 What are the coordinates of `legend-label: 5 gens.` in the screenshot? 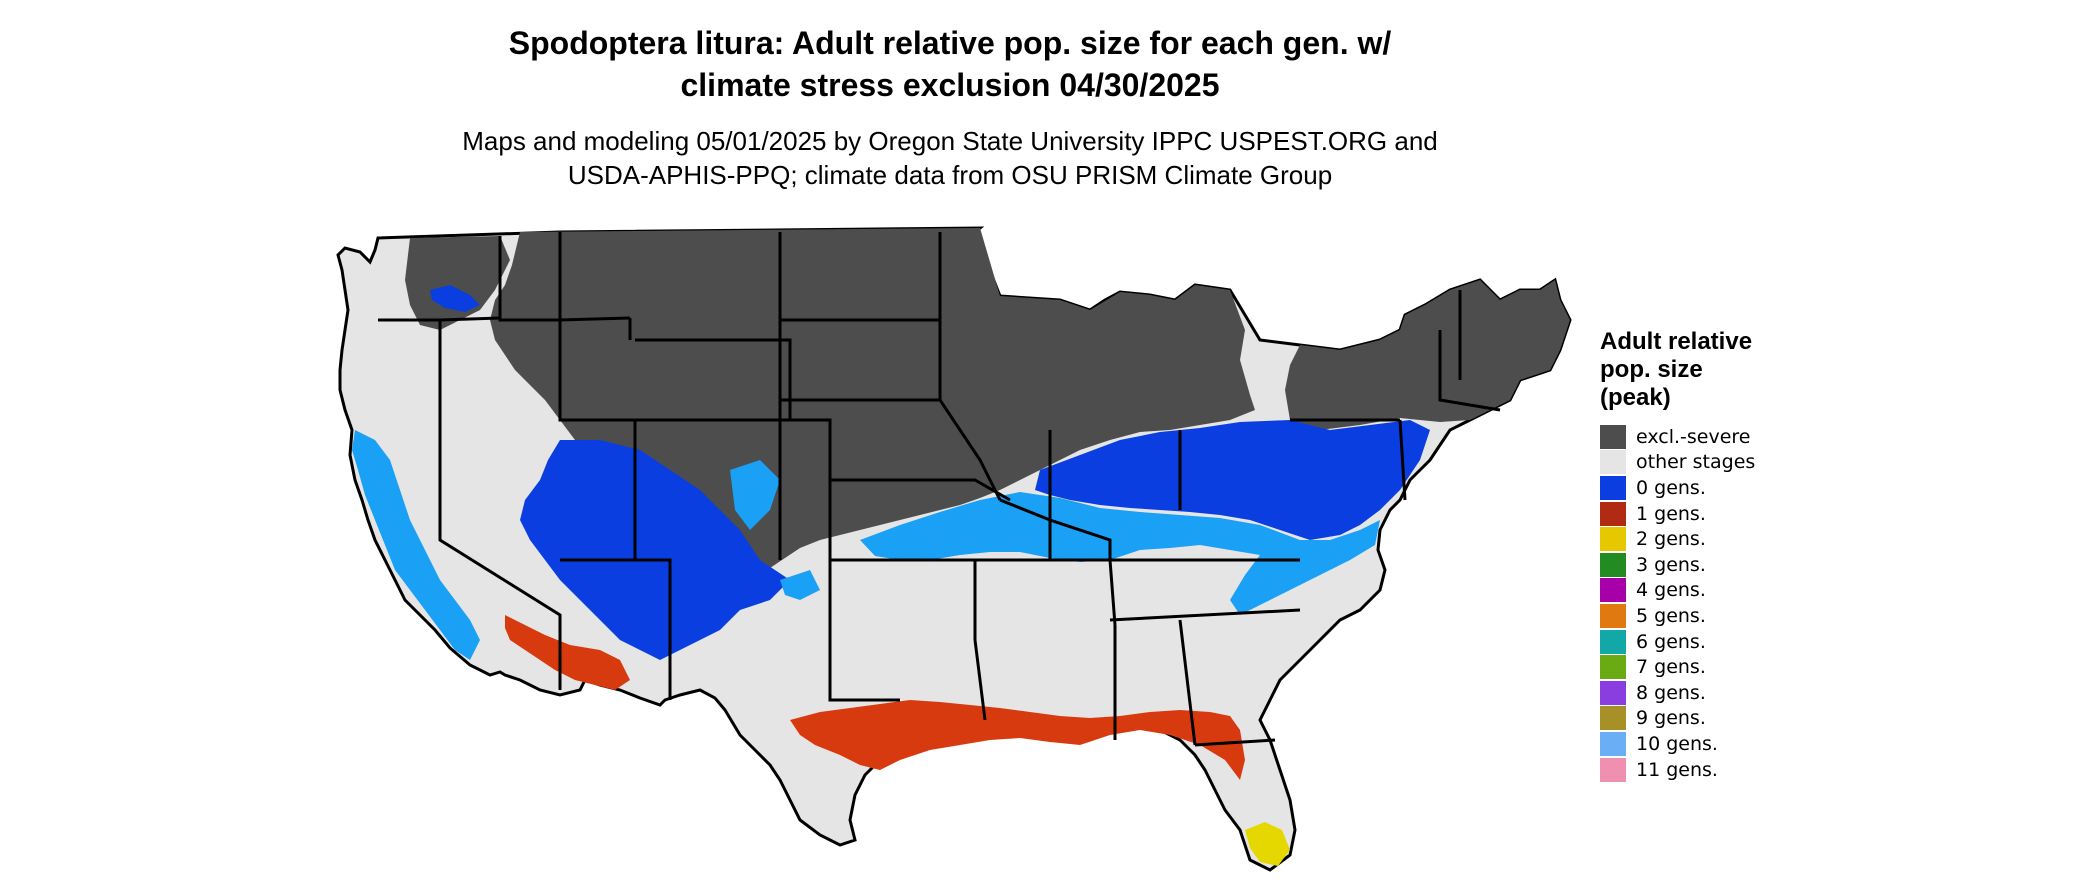 It's located at (1671, 615).